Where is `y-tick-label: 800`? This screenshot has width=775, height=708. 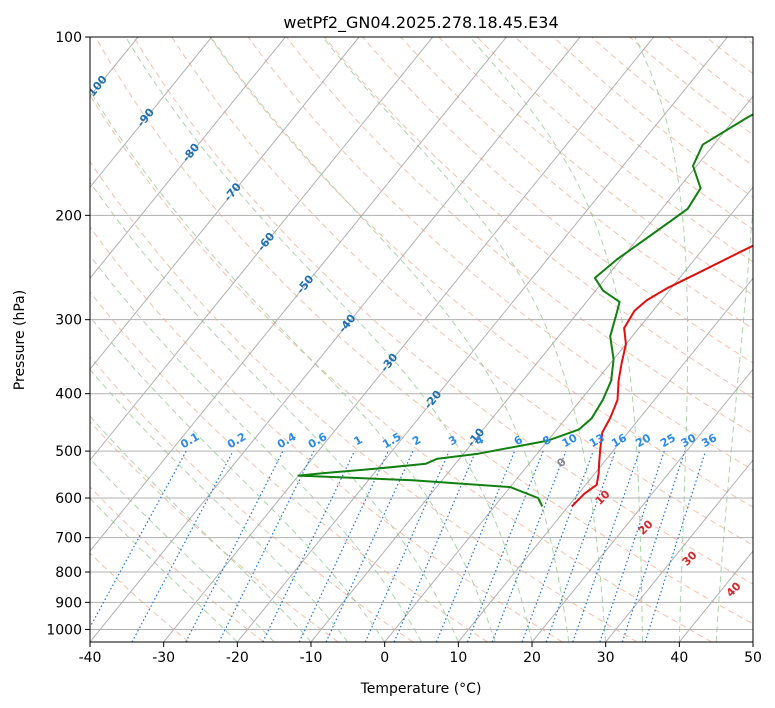
y-tick-label: 800 is located at coordinates (68, 573).